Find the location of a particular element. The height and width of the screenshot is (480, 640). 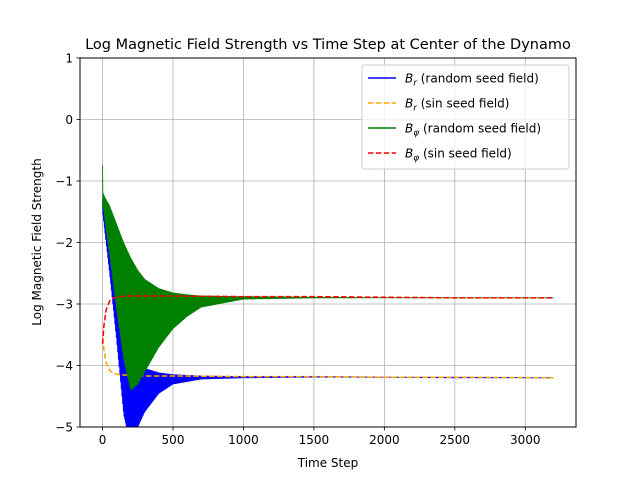

legend-entry: Br (random seed field) is located at coordinates (472, 80).